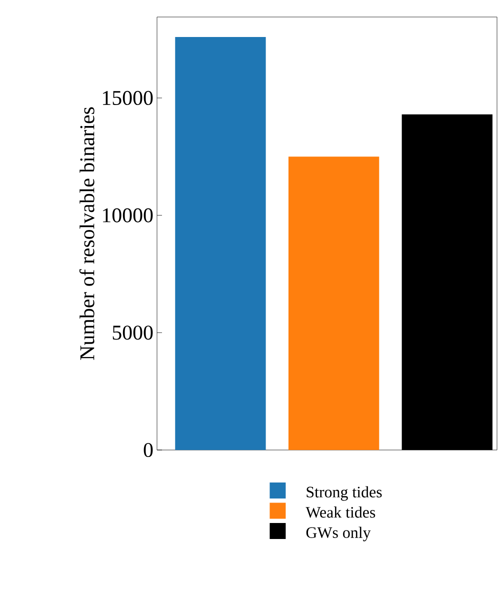 The width and height of the screenshot is (501, 604). I want to click on y-tick-label: 5000, so click(132, 333).